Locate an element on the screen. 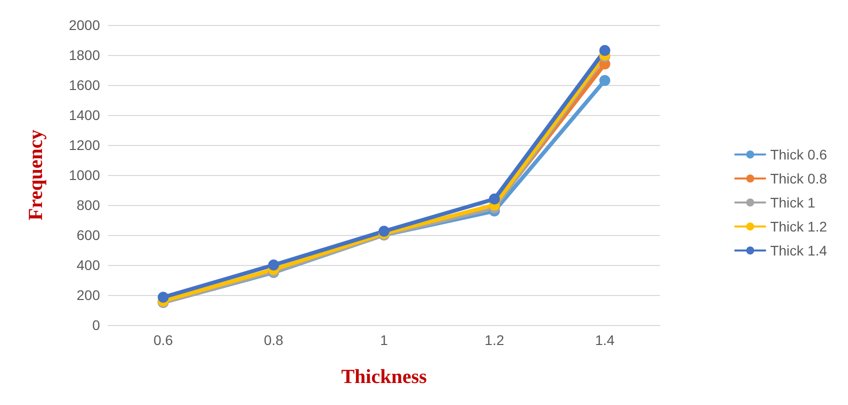  y-tick-label: 1400 is located at coordinates (84, 115).